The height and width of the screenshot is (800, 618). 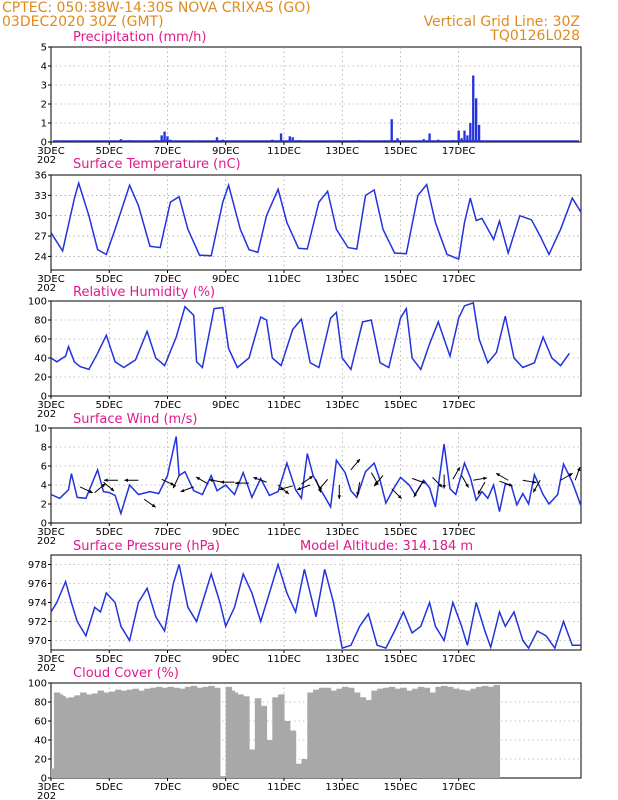 I want to click on precipitation-frame, so click(x=316, y=94).